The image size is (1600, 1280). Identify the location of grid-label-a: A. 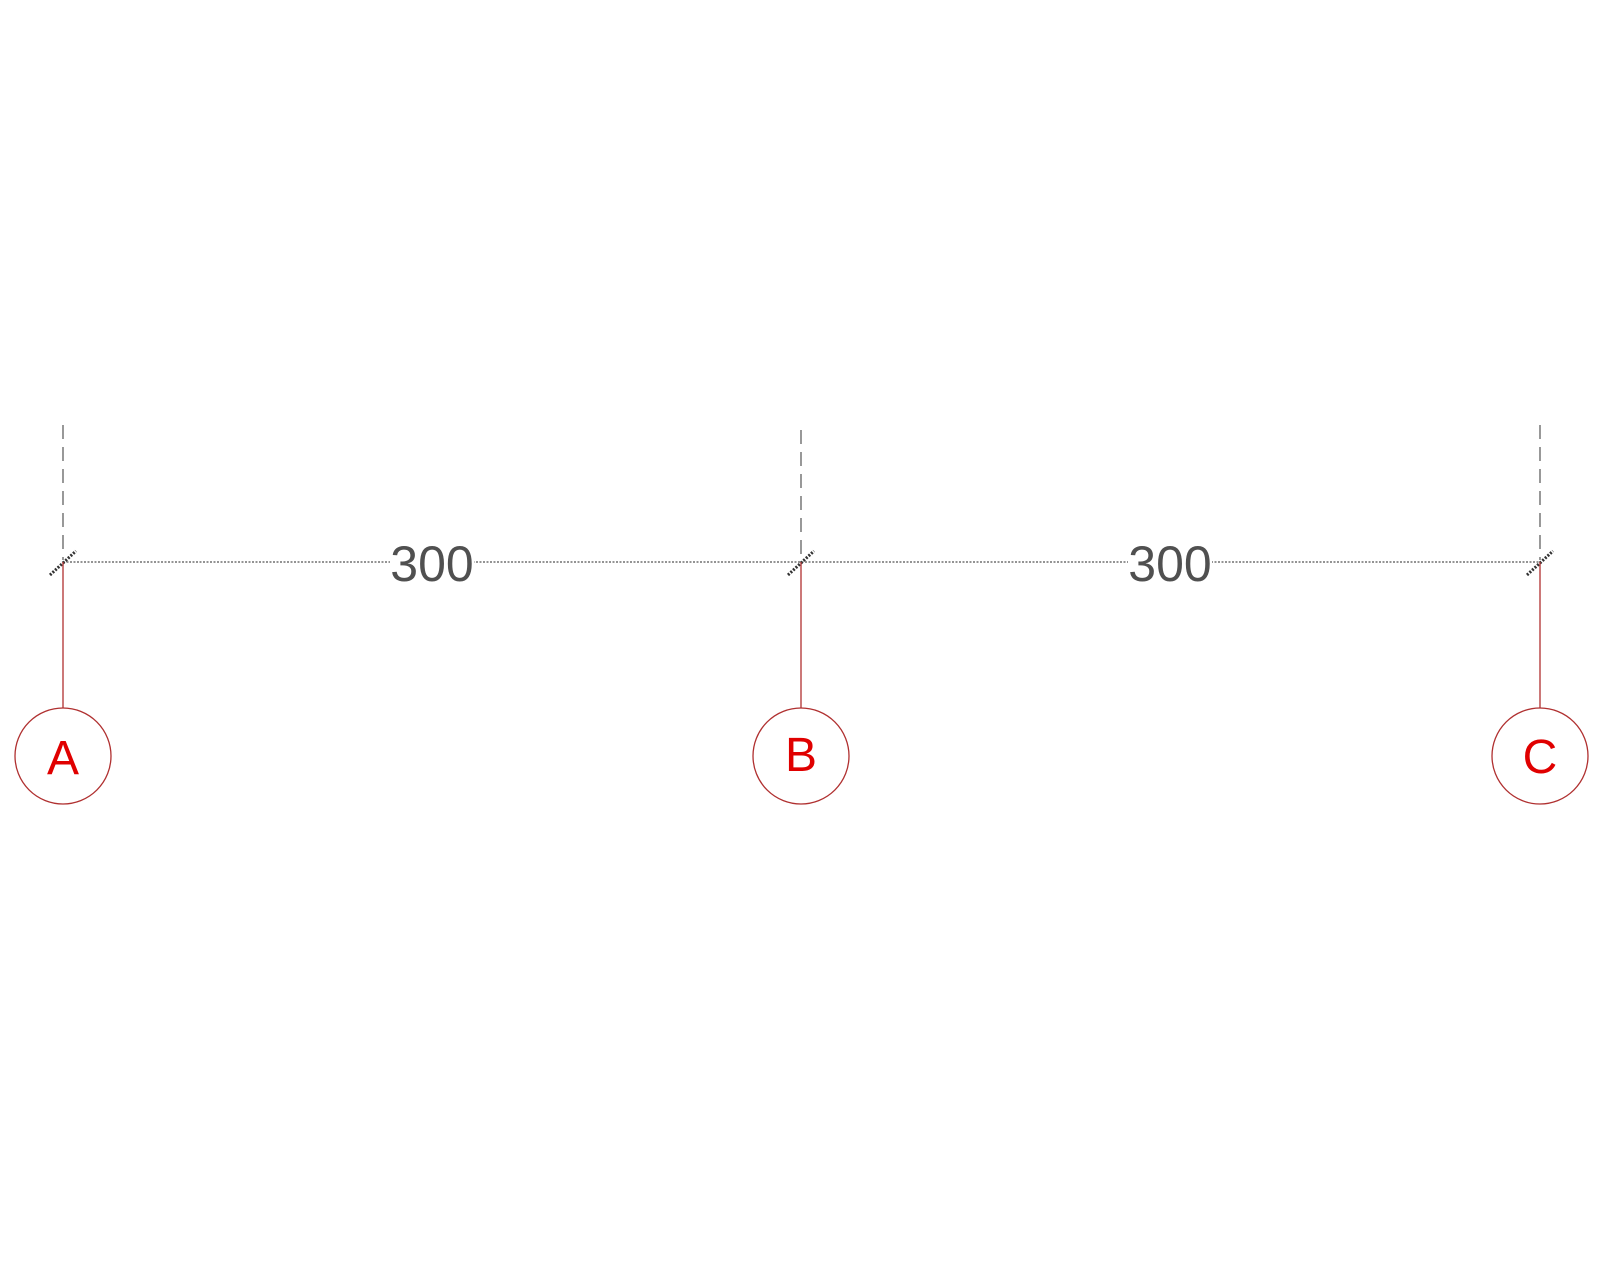
(63, 758).